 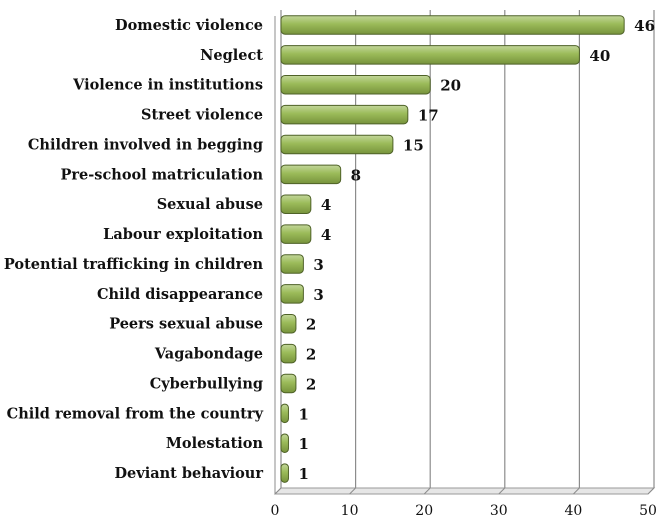 What do you see at coordinates (464, 491) in the screenshot?
I see `floor-plane` at bounding box center [464, 491].